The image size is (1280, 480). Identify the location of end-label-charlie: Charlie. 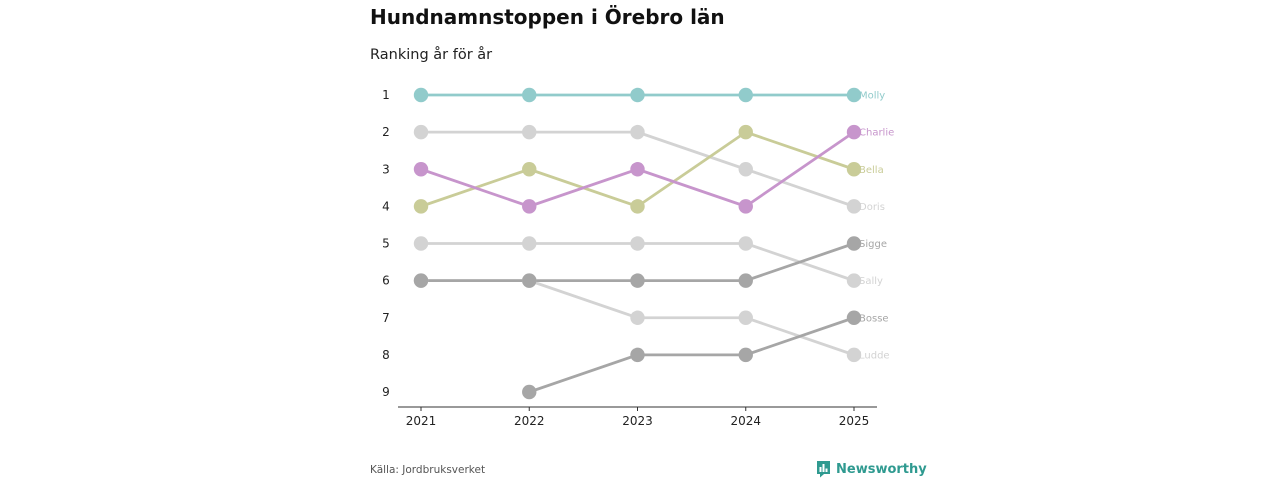
(876, 133).